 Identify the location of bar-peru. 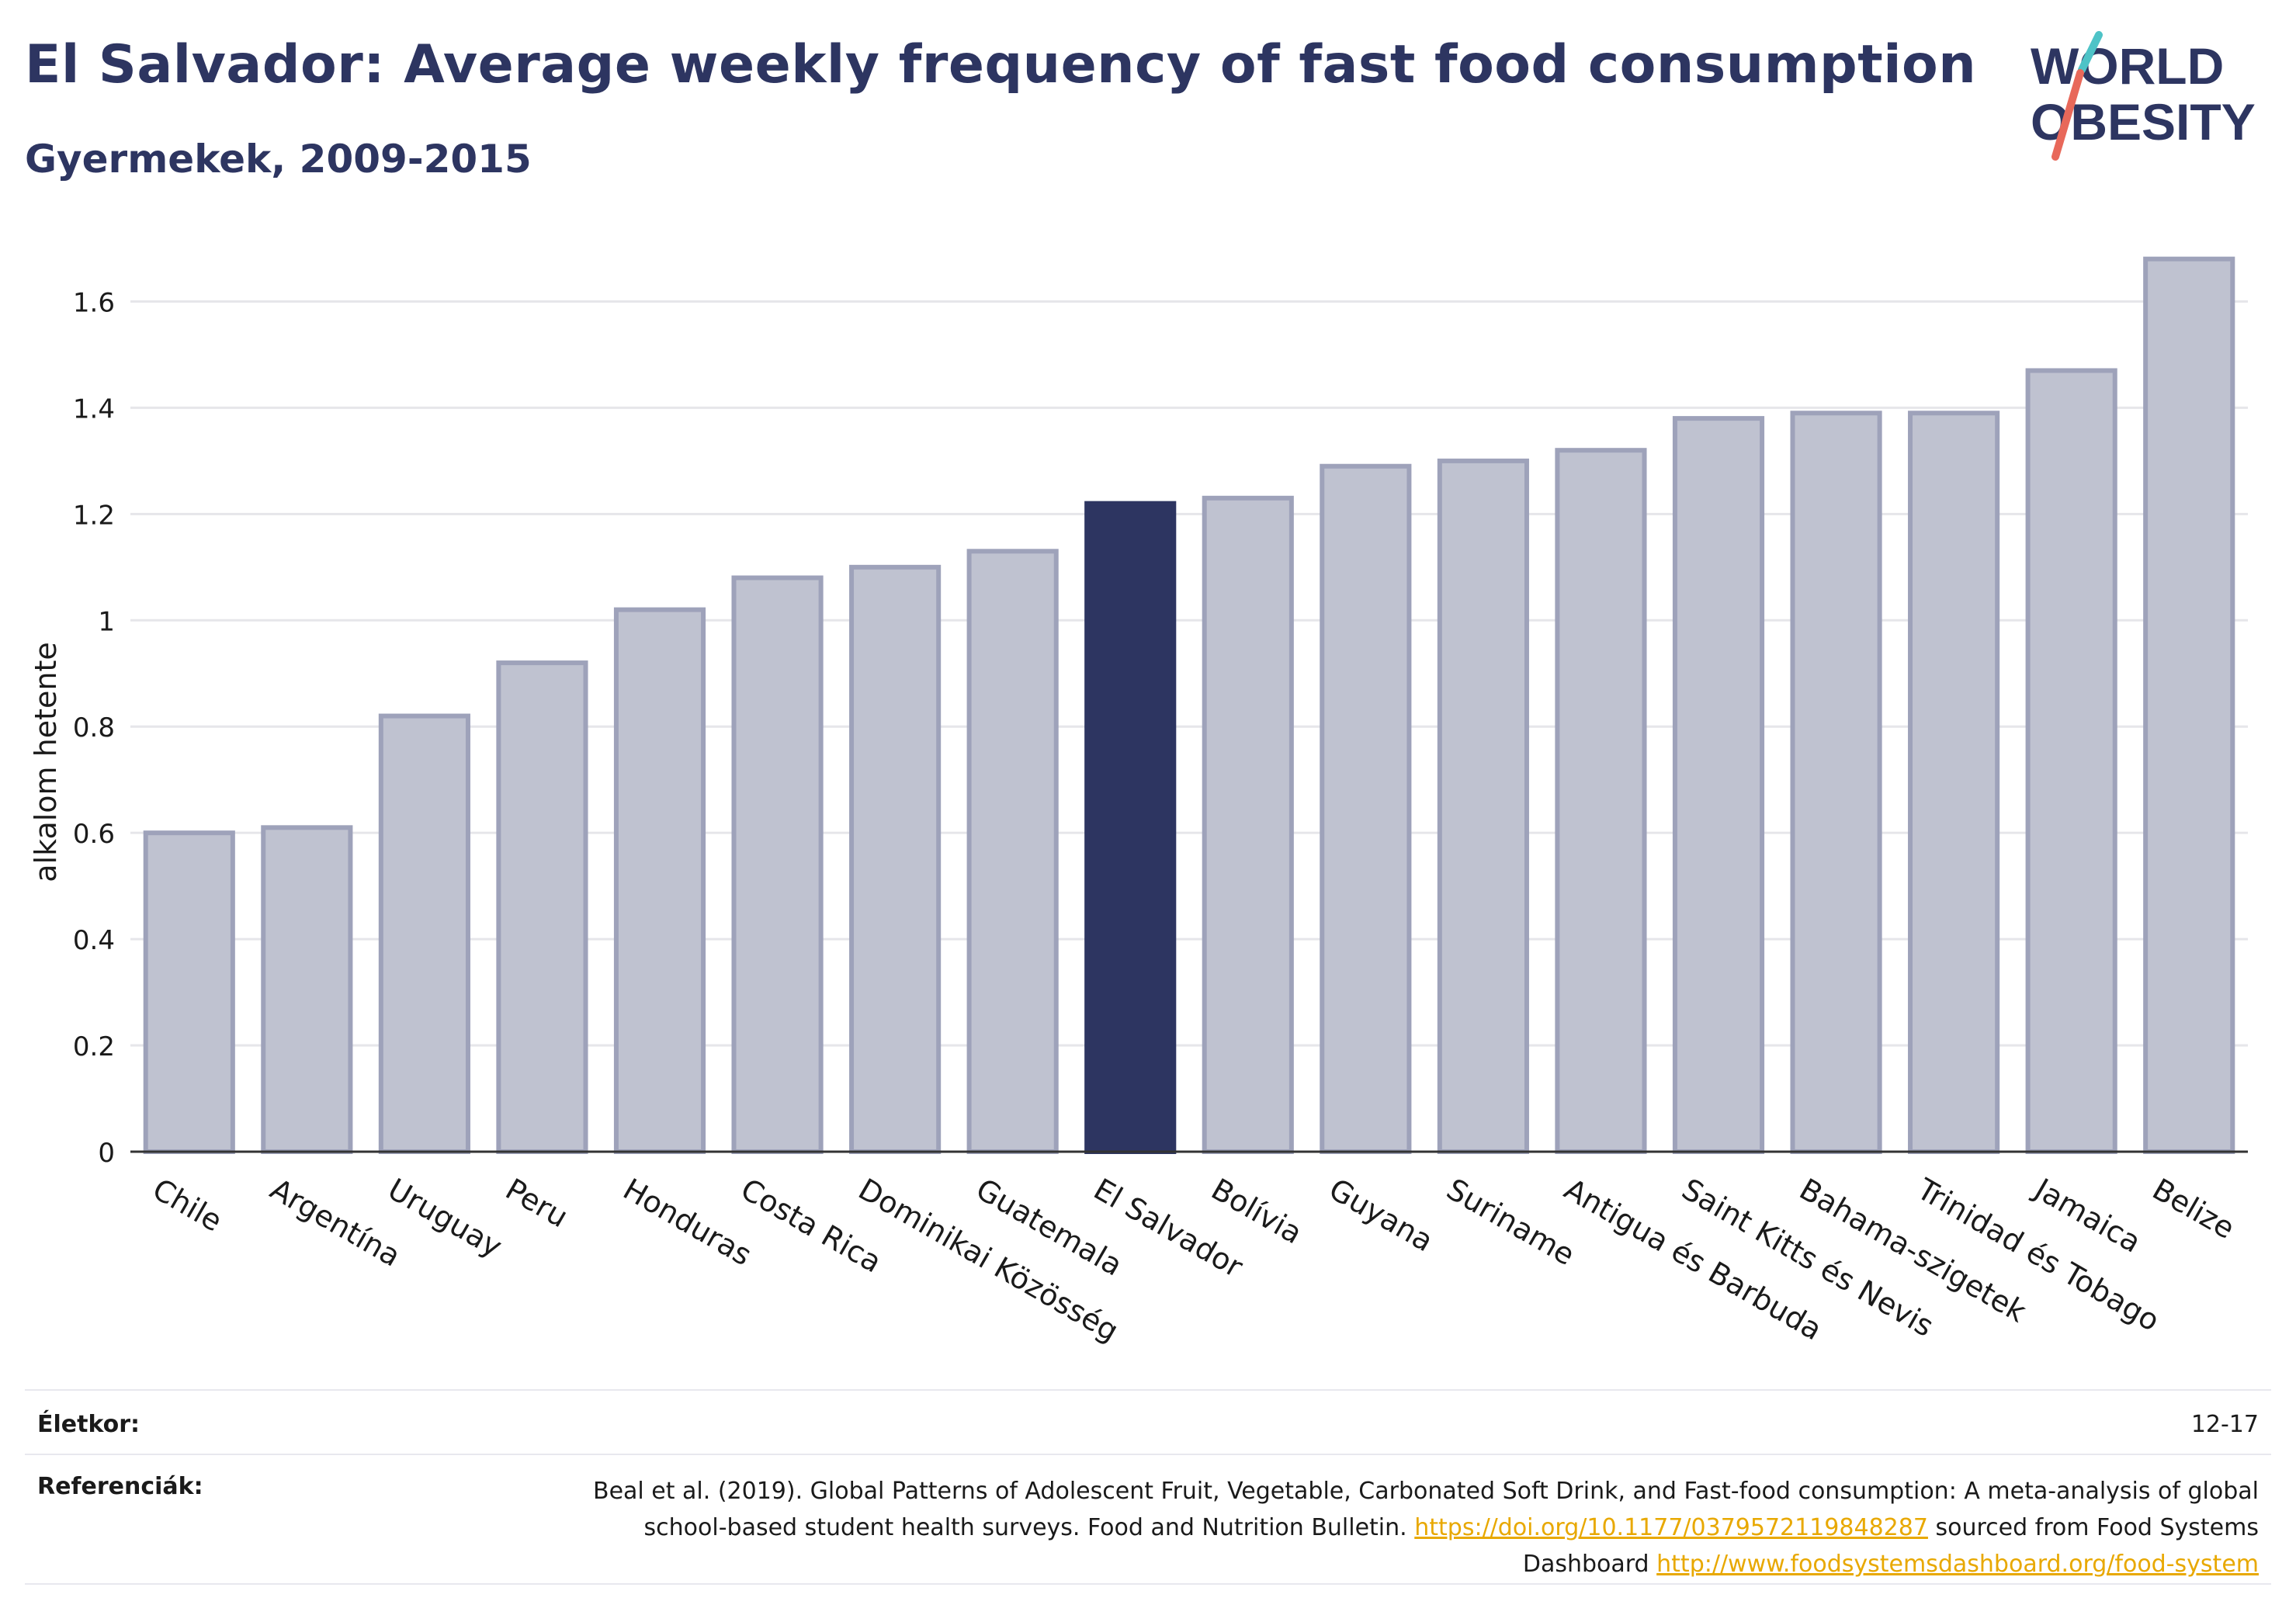
(542, 907).